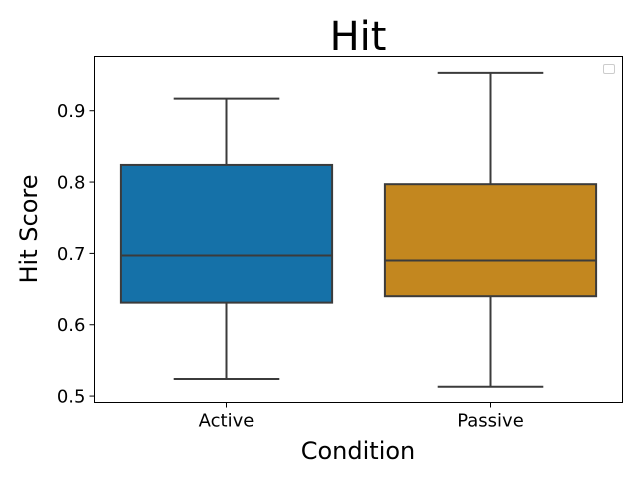  Describe the element at coordinates (361, 417) in the screenshot. I see `x-axis-ticks: Active Passive` at that location.